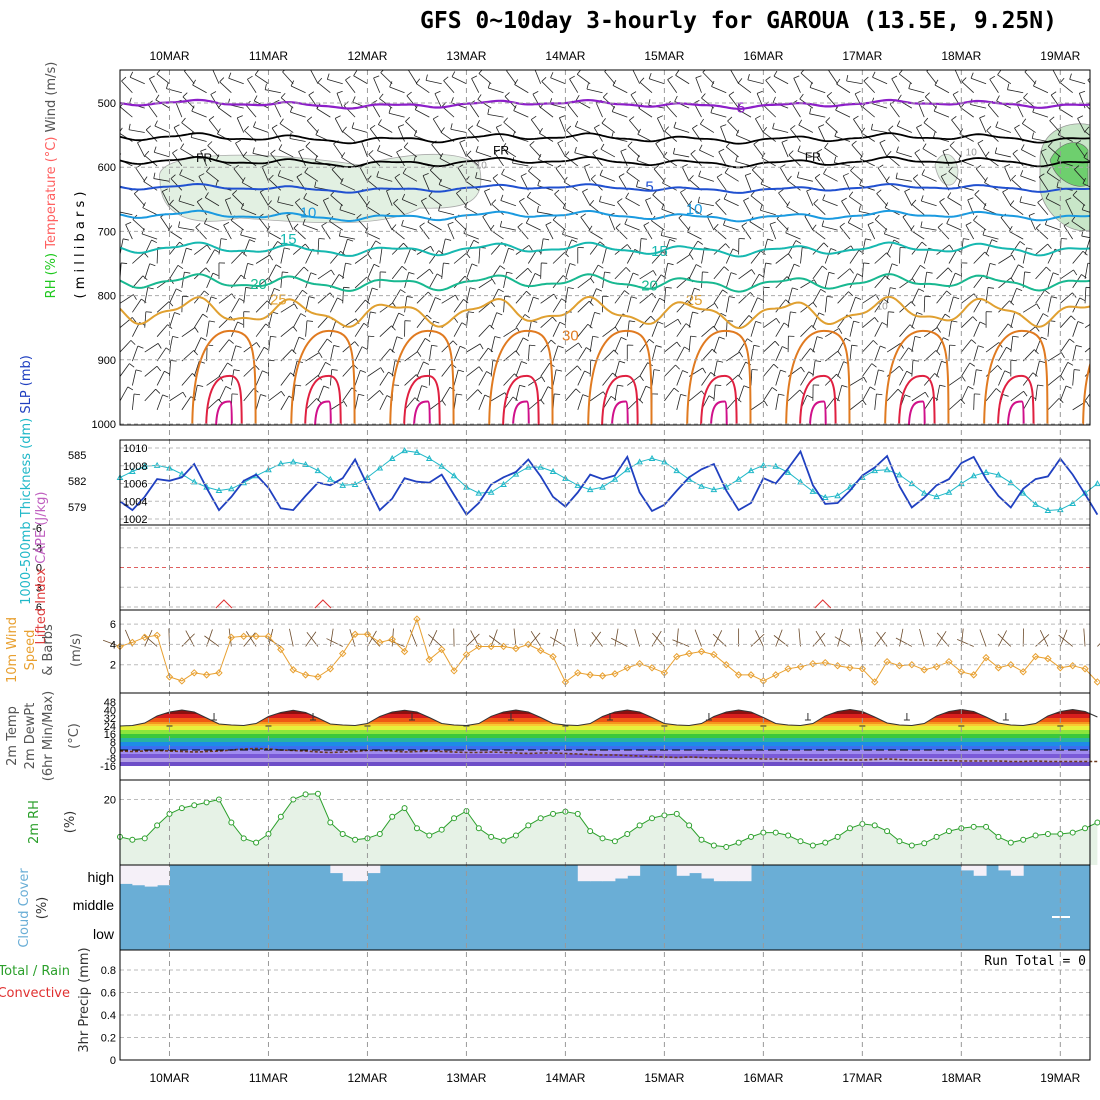  I want to click on date-label-bottom: 16MAR, so click(763, 1078).